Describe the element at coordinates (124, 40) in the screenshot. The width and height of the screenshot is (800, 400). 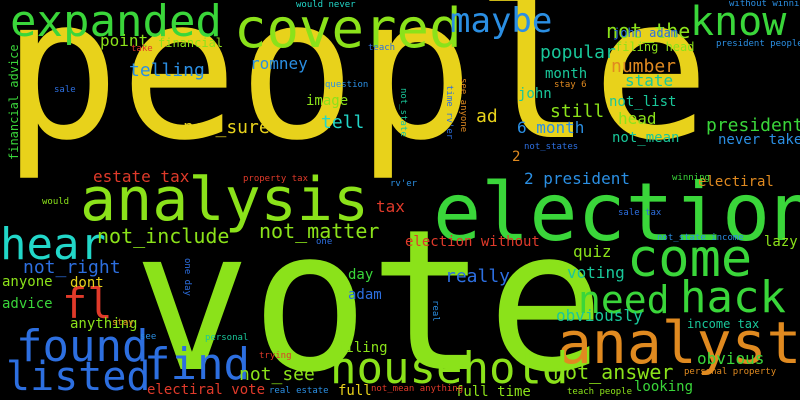
I see `word: point` at that location.